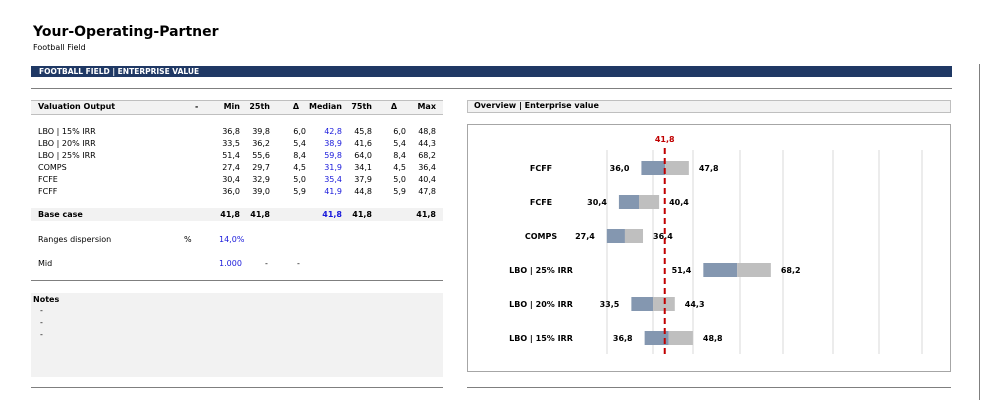 The height and width of the screenshot is (410, 1005). What do you see at coordinates (48, 191) in the screenshot?
I see `row-label: FCFF` at bounding box center [48, 191].